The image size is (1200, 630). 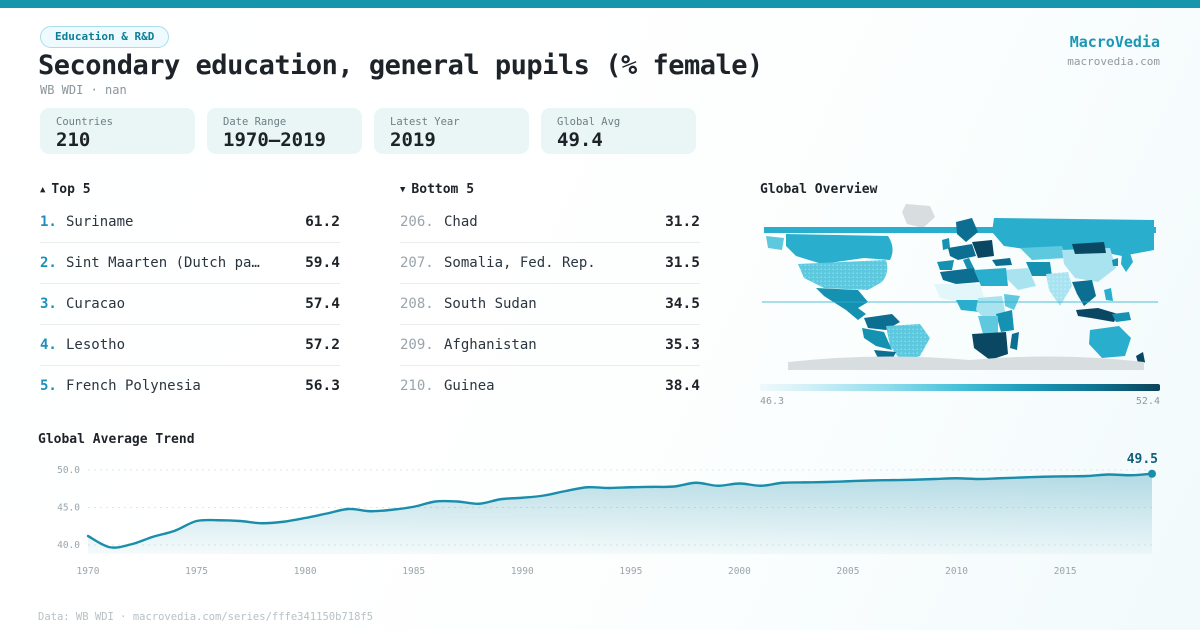 What do you see at coordinates (48, 304) in the screenshot?
I see `rank: 3.` at bounding box center [48, 304].